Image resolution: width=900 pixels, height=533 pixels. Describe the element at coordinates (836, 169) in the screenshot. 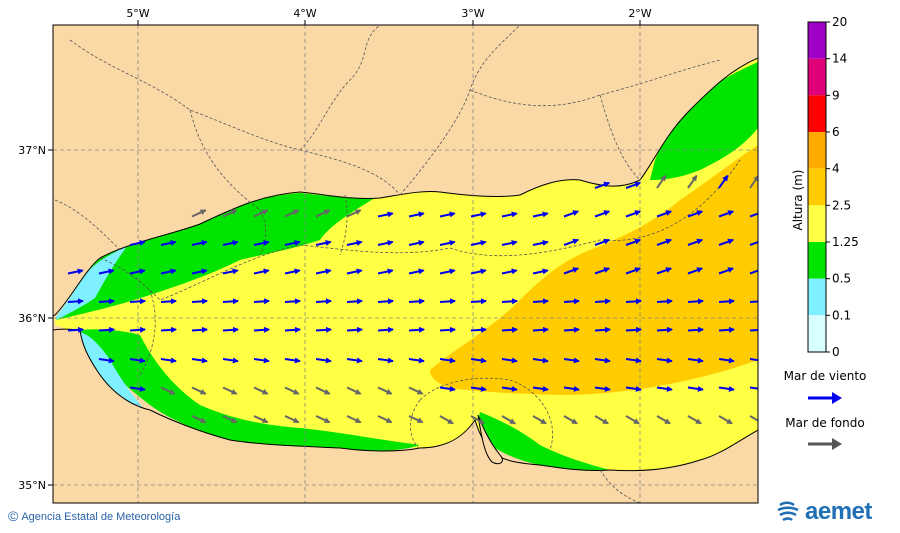

I see `colorbar-tick-label: 4` at that location.